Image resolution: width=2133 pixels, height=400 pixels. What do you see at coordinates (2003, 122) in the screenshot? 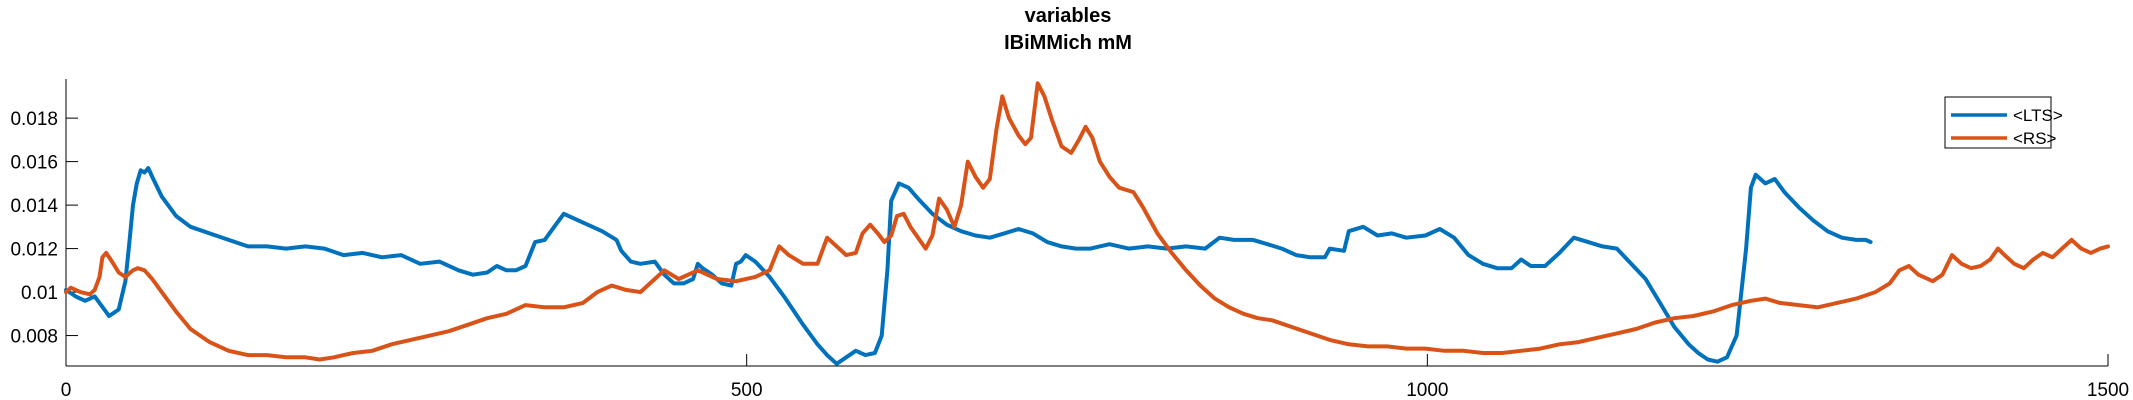
I see `legend: <LTS> <RS>` at bounding box center [2003, 122].